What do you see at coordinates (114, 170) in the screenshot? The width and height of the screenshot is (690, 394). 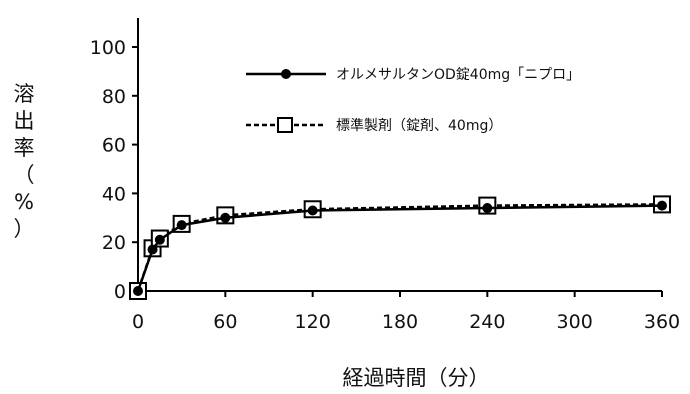 I see `y-ticks: 0 20 40 60 80 100` at bounding box center [114, 170].